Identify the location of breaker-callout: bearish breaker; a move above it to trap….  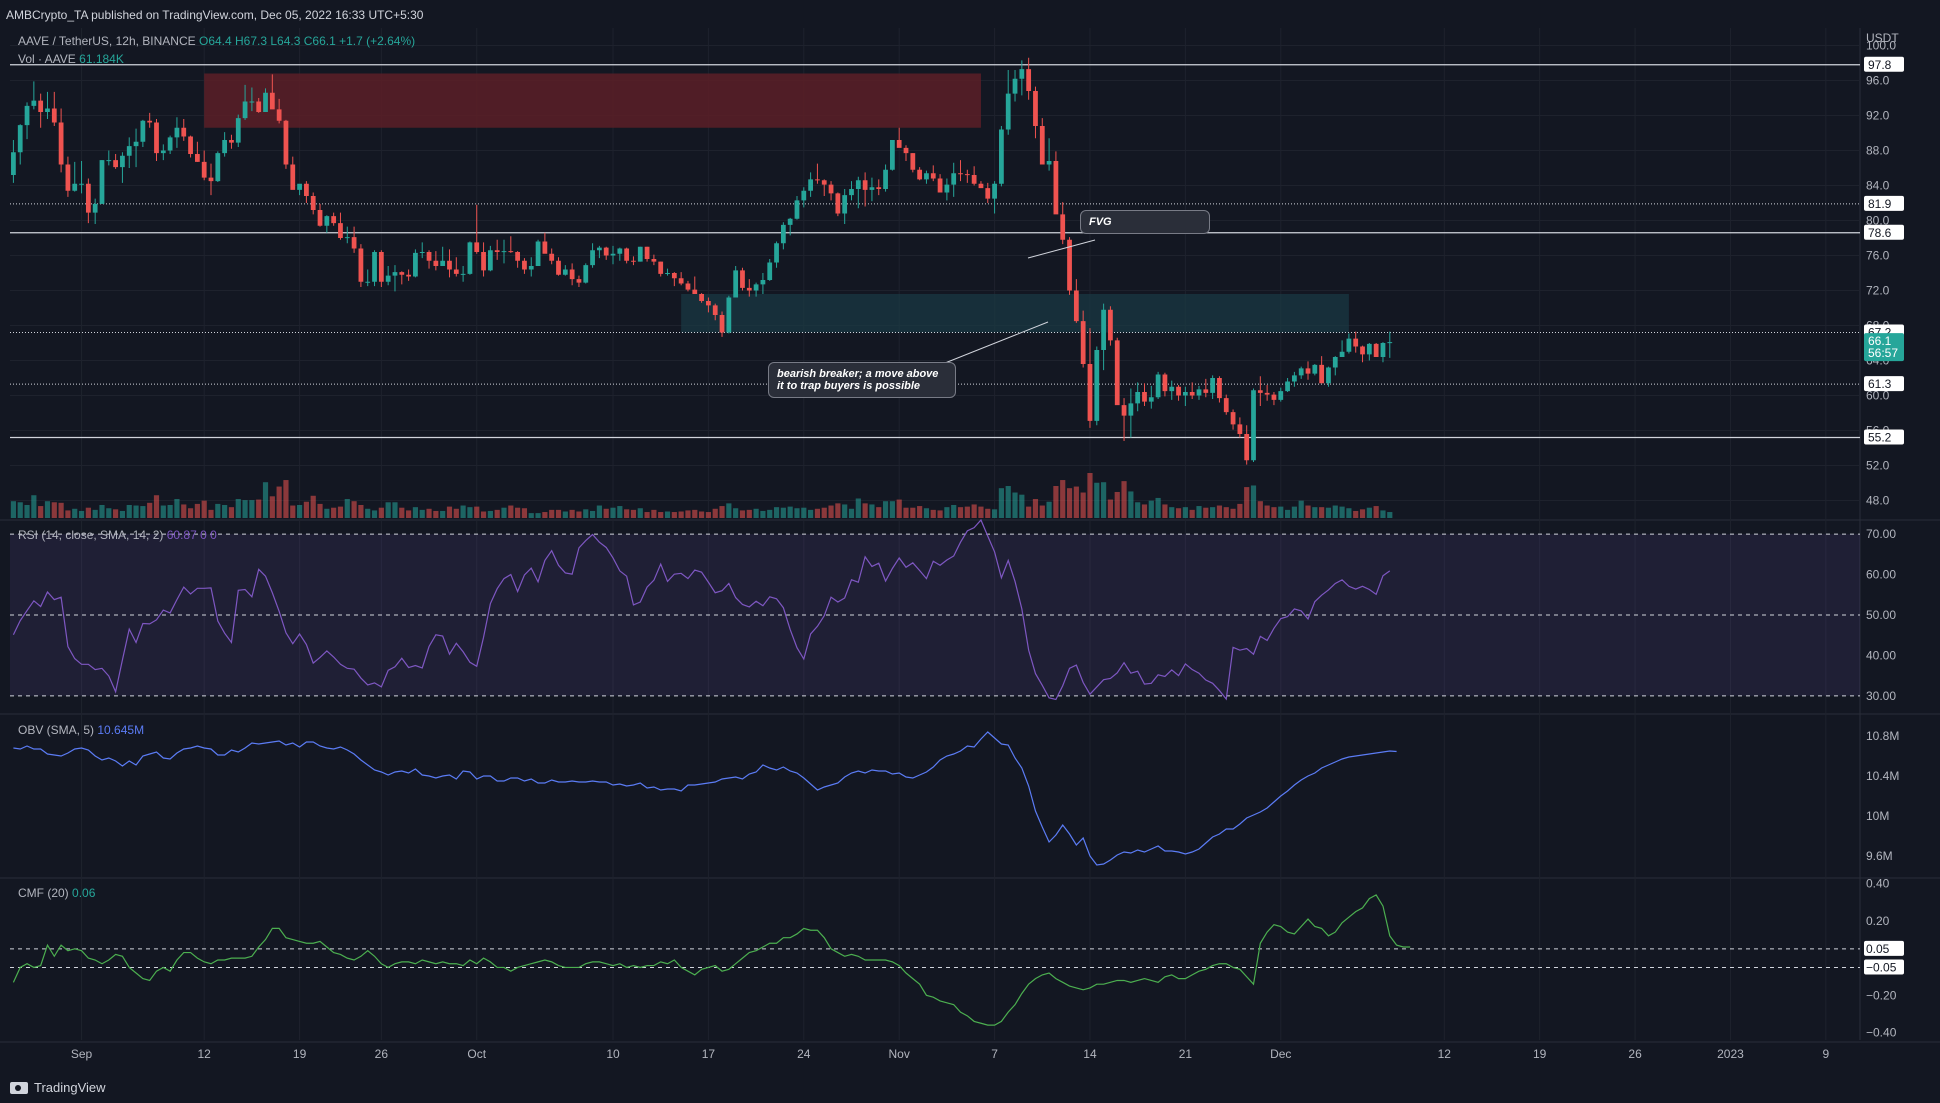
(862, 380).